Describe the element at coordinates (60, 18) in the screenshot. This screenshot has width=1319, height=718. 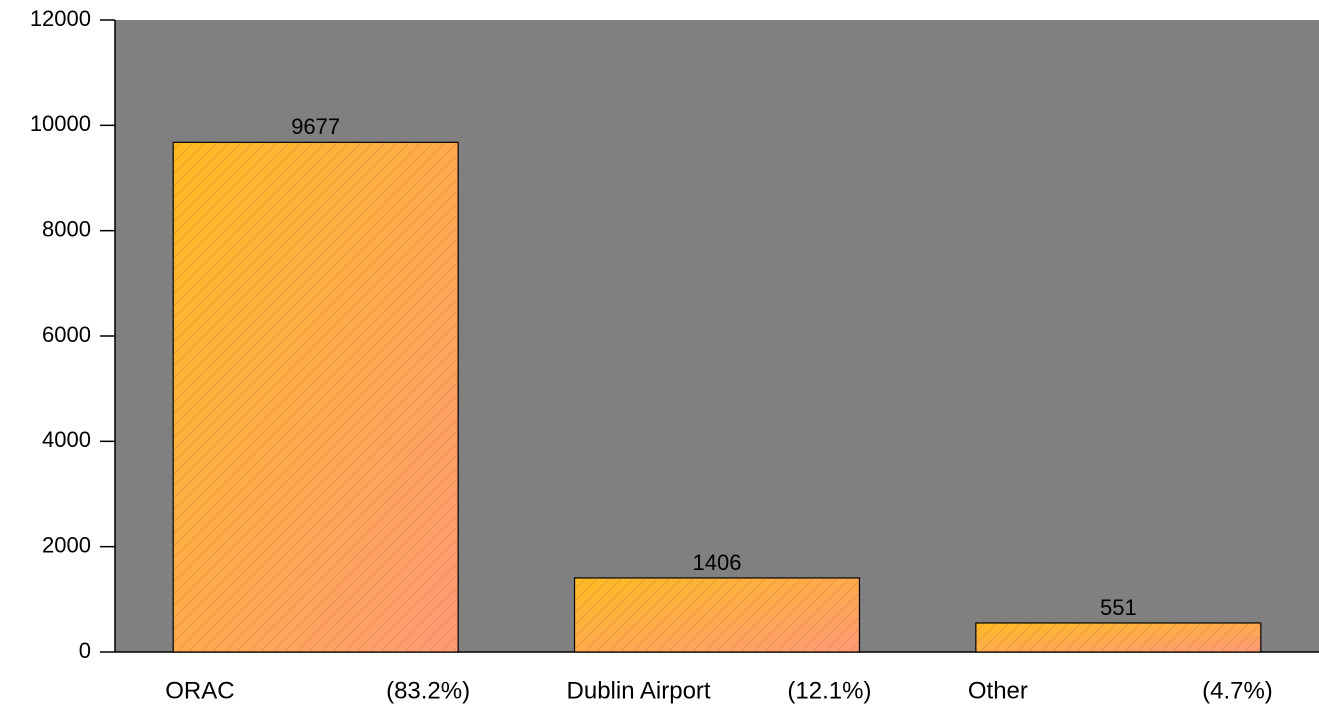
I see `y-tick-label: 12000` at that location.